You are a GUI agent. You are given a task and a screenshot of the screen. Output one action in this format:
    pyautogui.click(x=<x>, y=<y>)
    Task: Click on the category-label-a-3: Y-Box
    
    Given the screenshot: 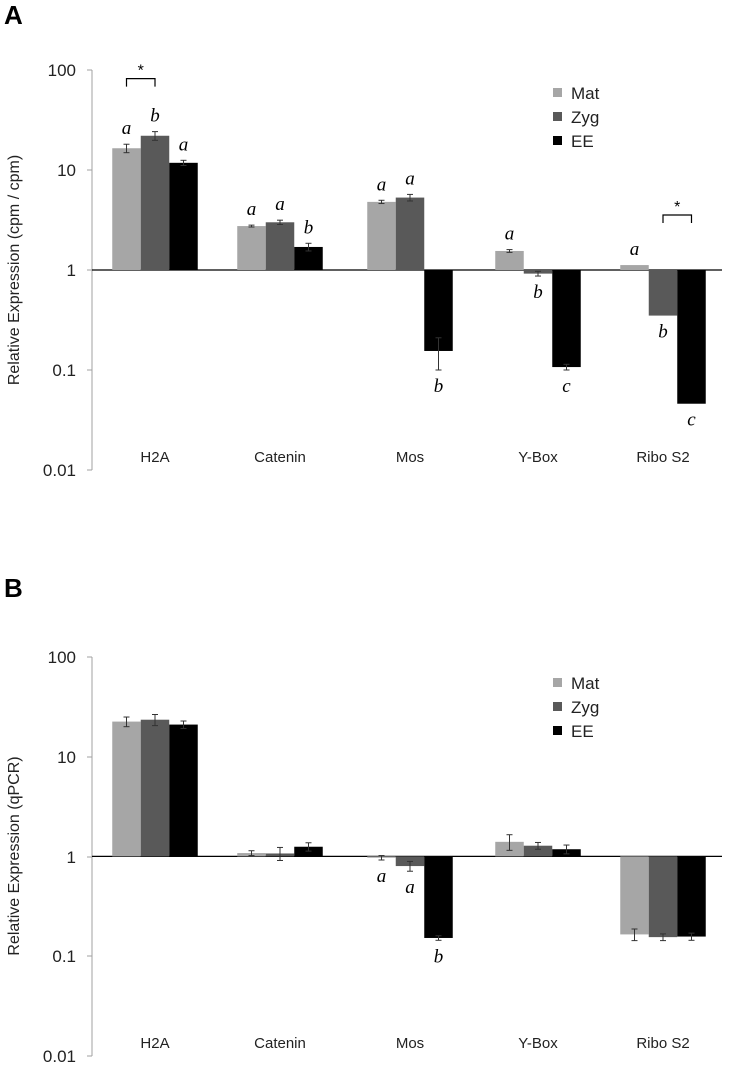 What is the action you would take?
    pyautogui.click(x=538, y=457)
    